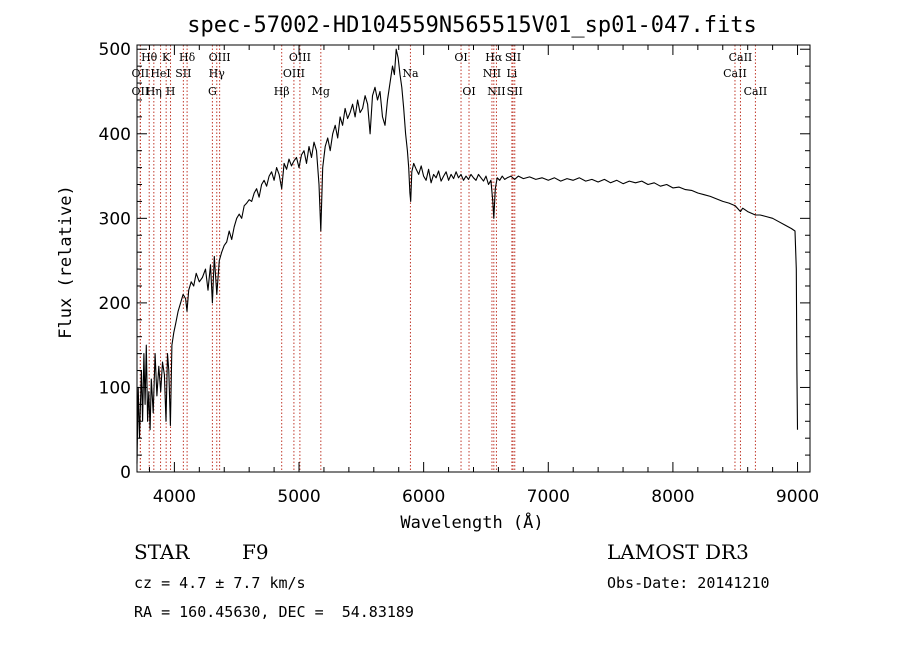 This screenshot has height=649, width=900. Describe the element at coordinates (460, 57) in the screenshot. I see `line-label-17: OI` at that location.